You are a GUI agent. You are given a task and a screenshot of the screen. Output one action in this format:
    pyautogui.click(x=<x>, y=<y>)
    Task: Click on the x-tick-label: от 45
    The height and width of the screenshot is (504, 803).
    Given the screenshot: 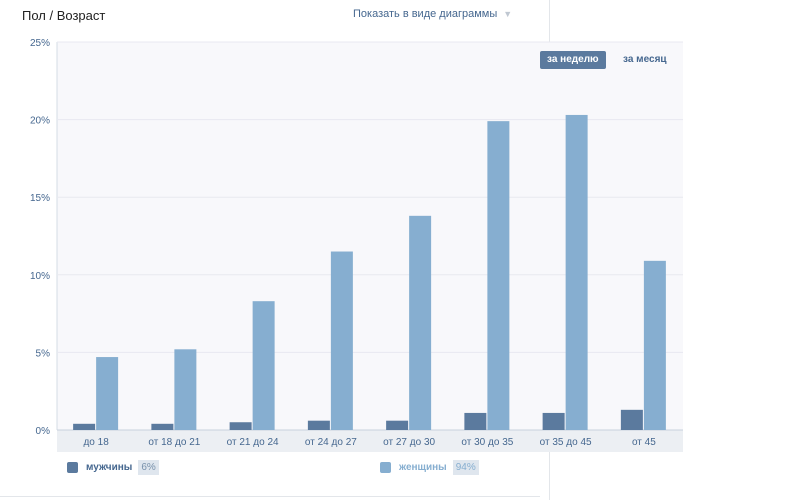 What is the action you would take?
    pyautogui.click(x=644, y=442)
    